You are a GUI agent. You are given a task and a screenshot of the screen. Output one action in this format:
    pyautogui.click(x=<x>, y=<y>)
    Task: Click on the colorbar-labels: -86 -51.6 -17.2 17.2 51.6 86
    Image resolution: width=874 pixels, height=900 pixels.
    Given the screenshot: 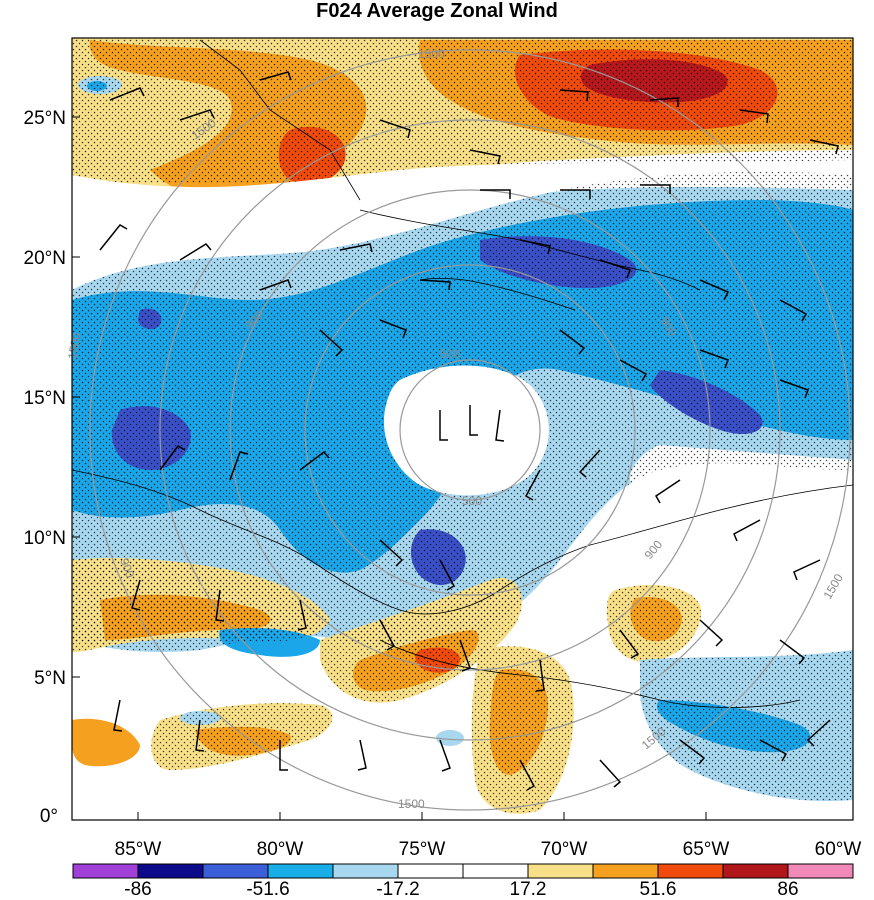 What is the action you would take?
    pyautogui.click(x=461, y=889)
    